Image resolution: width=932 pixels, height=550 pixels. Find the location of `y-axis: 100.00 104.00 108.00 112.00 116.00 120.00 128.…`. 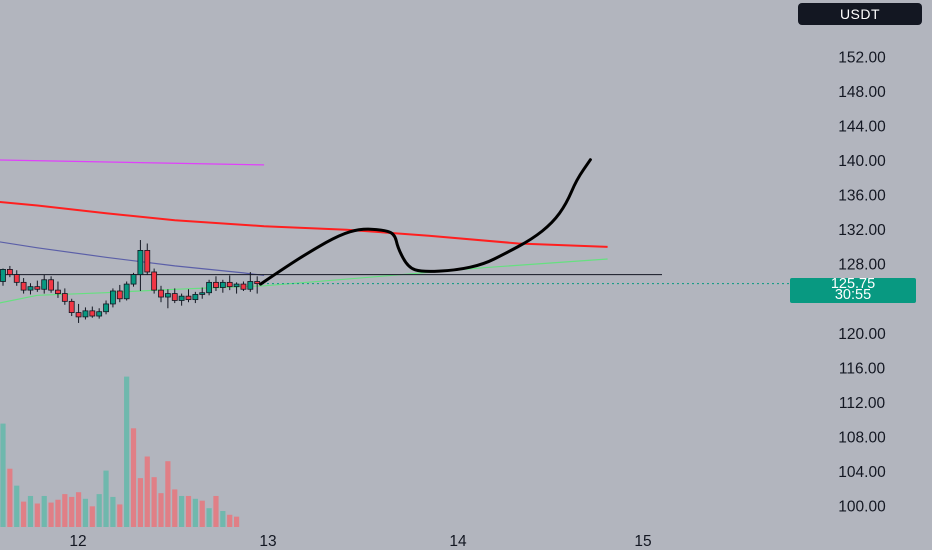

y-axis: 100.00 104.00 108.00 112.00 116.00 120.00 128.… is located at coordinates (862, 282).